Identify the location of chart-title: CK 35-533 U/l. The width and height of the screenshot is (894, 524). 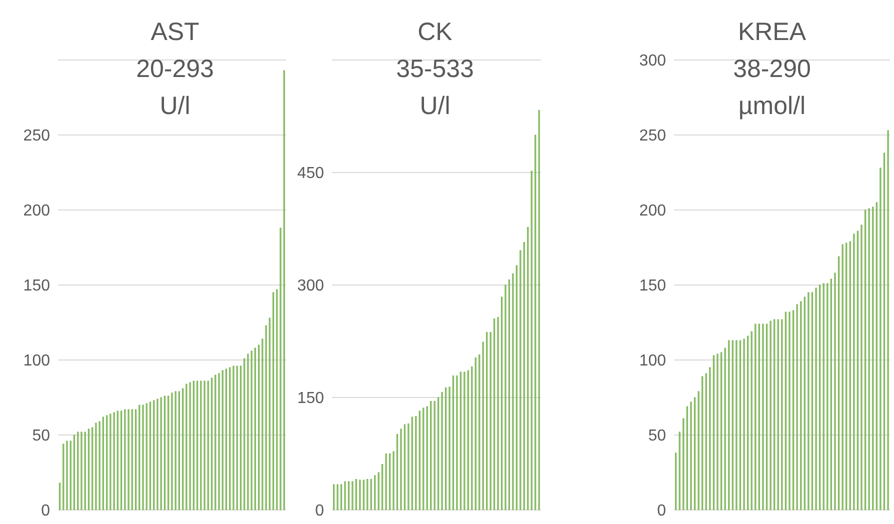
(435, 69).